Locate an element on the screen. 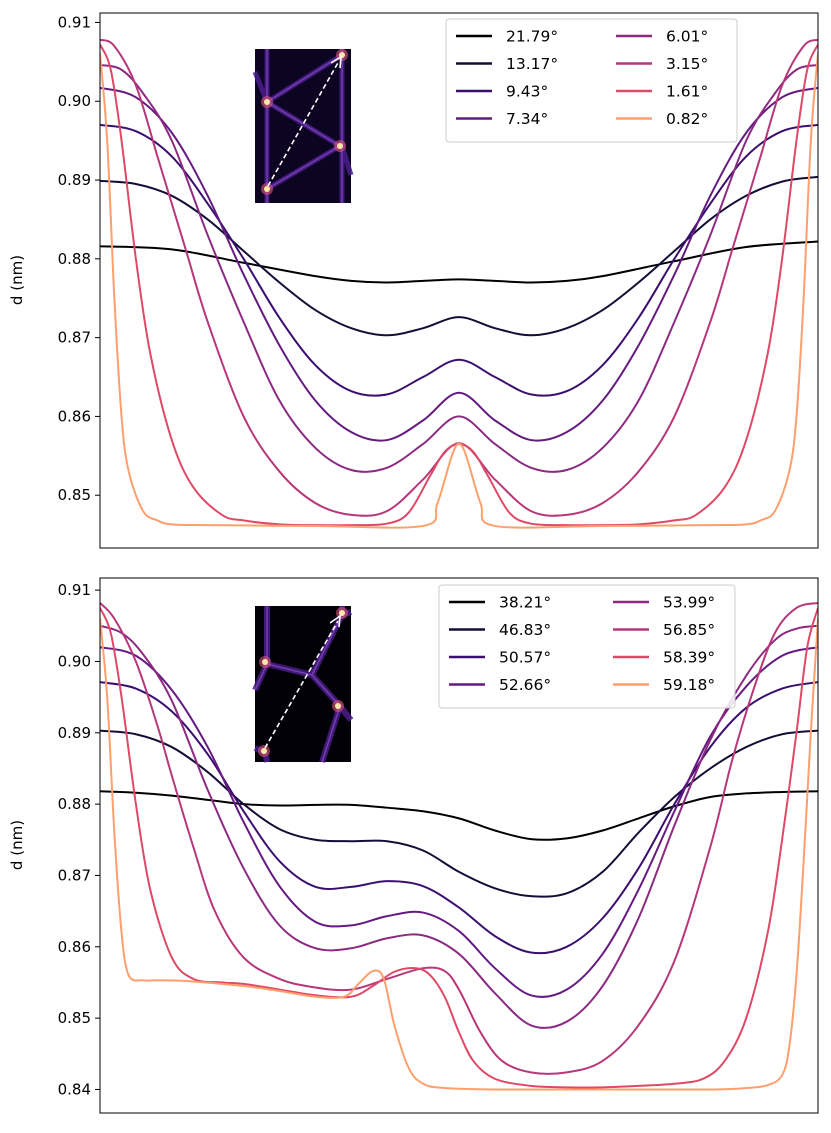 The image size is (831, 1133). legend-label: 59.18° is located at coordinates (689, 685).